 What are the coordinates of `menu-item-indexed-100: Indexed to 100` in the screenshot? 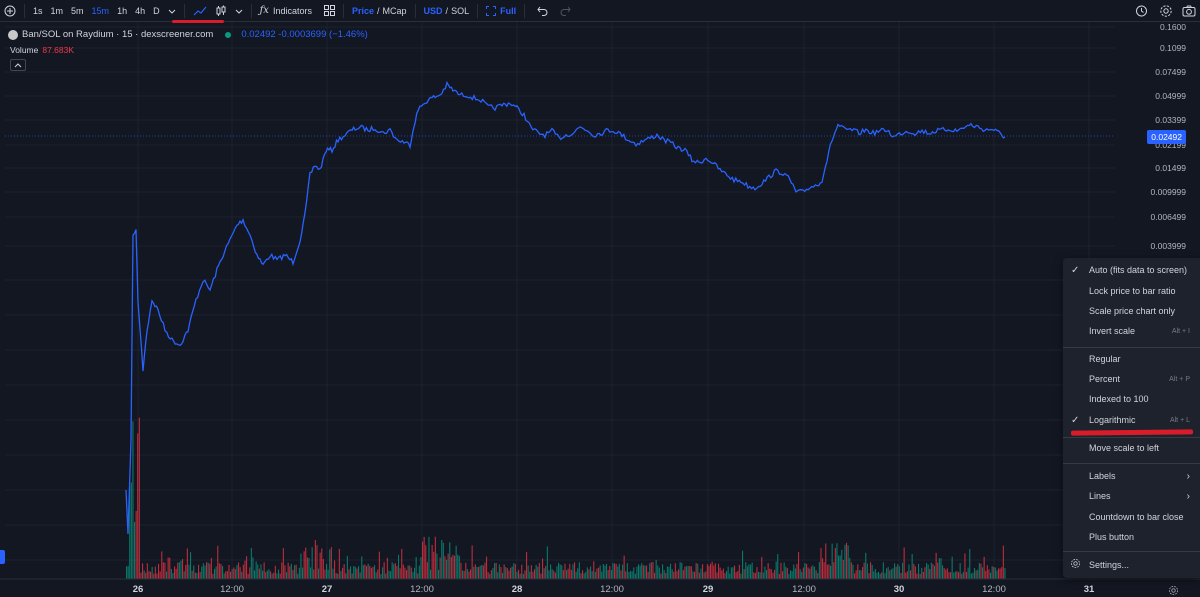 It's located at (1131, 399).